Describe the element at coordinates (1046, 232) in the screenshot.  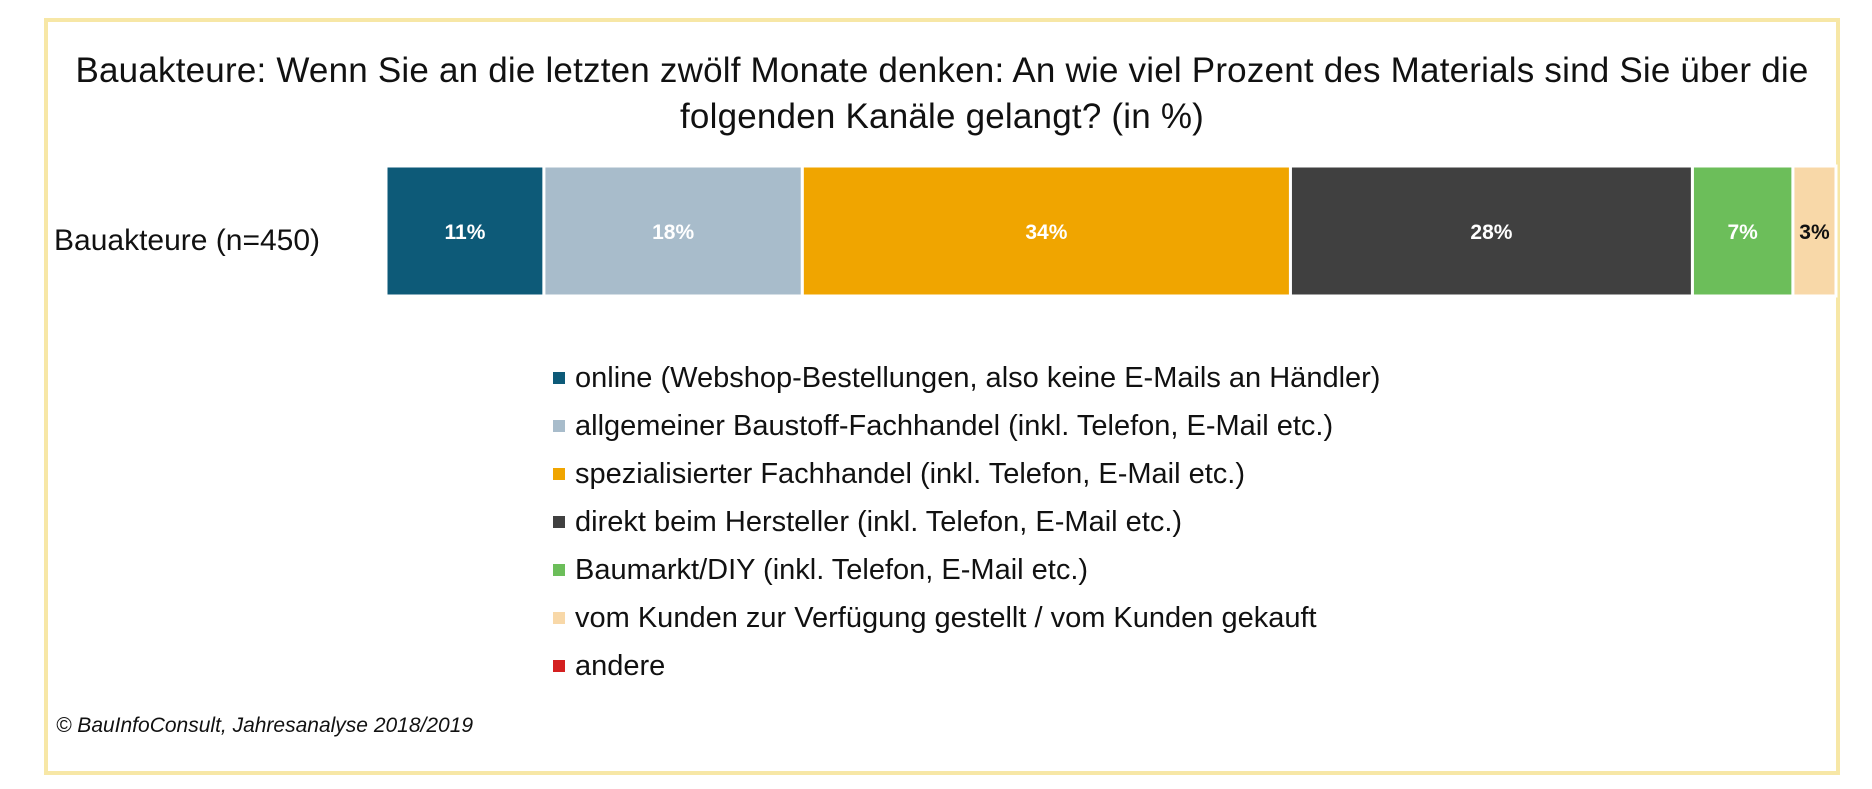
I see `data-label: 34%` at that location.